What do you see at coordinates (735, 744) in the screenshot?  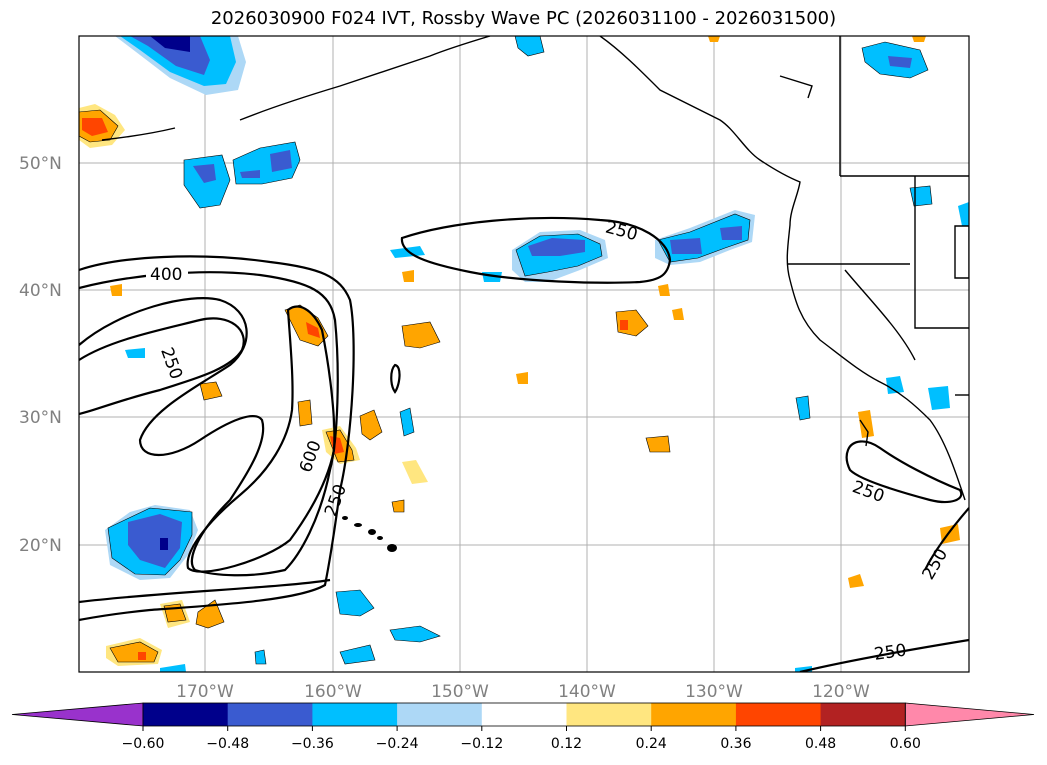 I see `colorbar-tick-label: 0.36` at bounding box center [735, 744].